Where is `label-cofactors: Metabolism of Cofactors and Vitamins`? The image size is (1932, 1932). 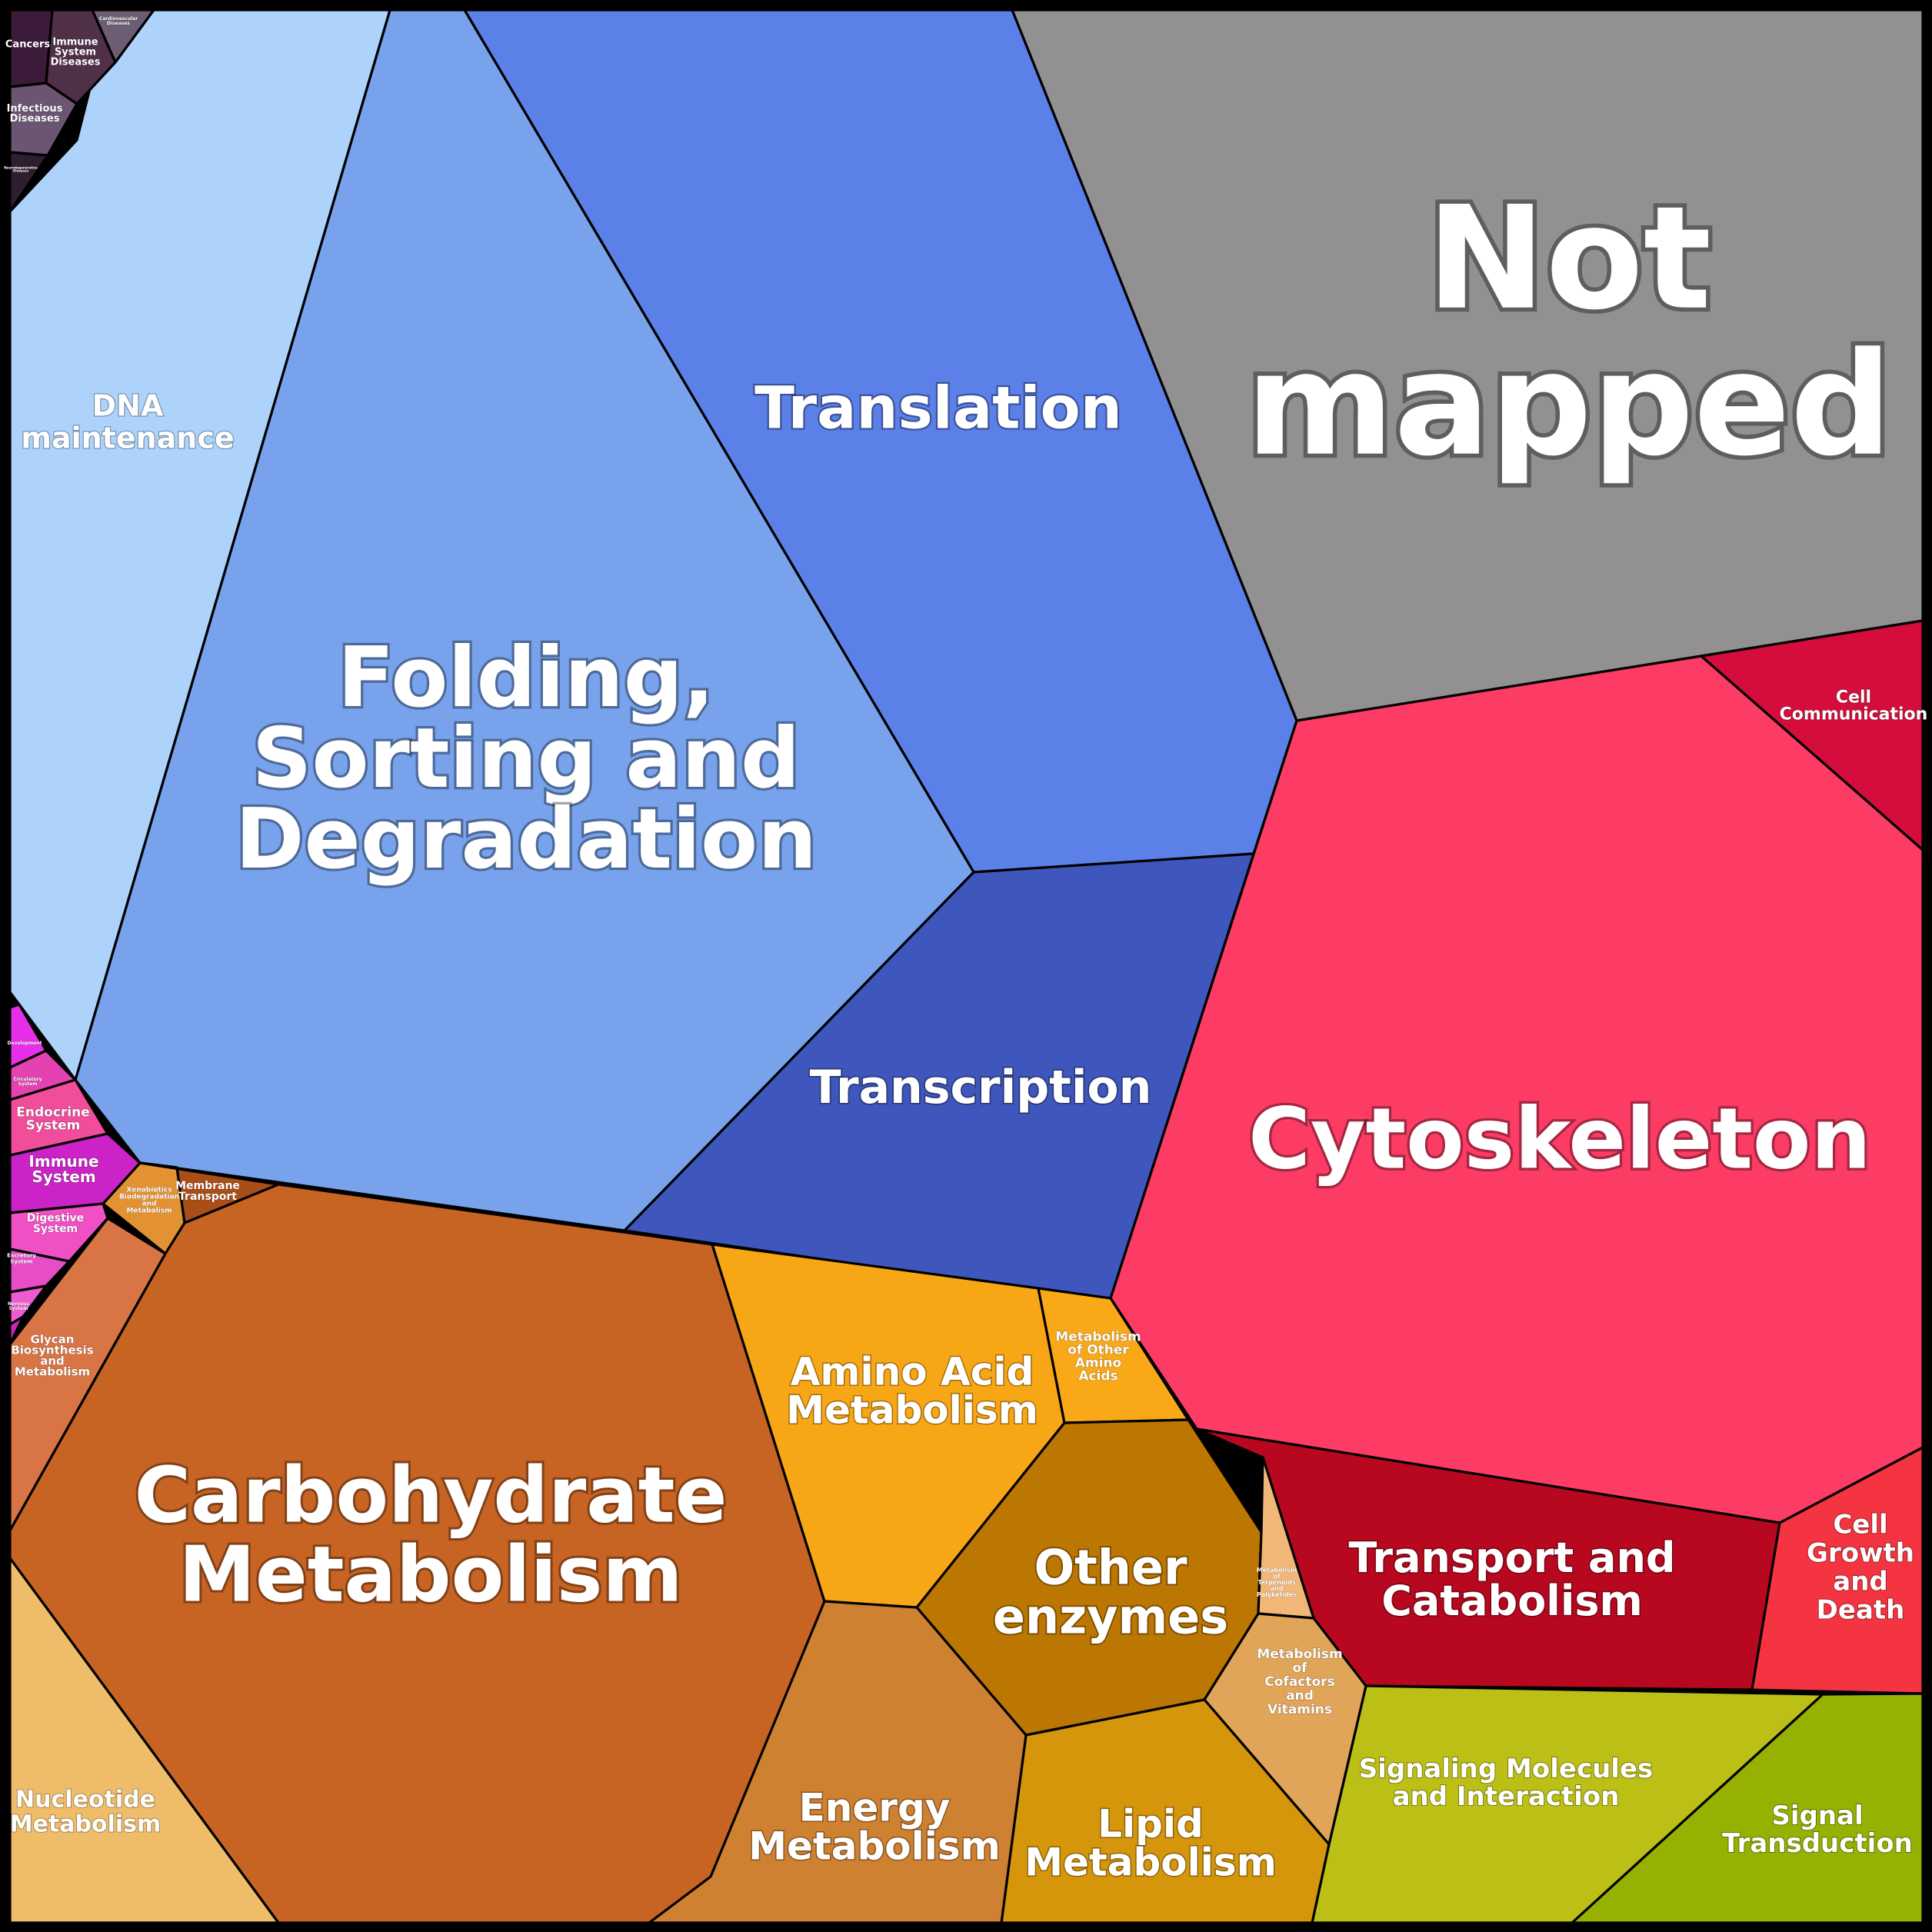
label-cofactors: Metabolism of Cofactors and Vitamins is located at coordinates (1299, 1682).